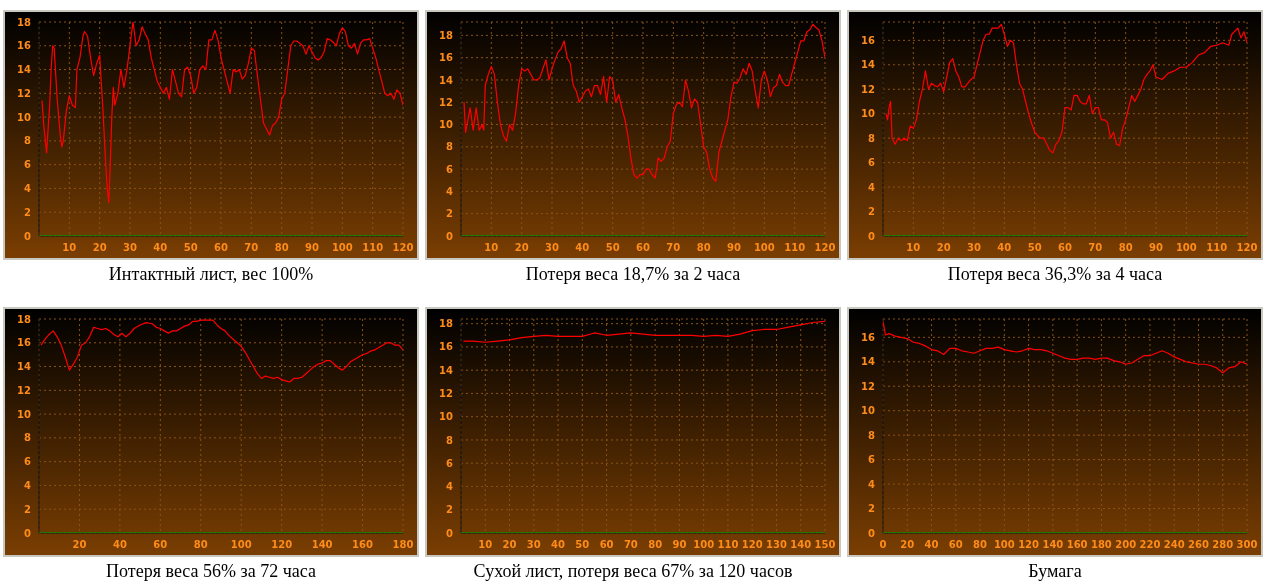 The width and height of the screenshot is (1268, 581). What do you see at coordinates (825, 545) in the screenshot?
I see `x-tick-label: 150` at bounding box center [825, 545].